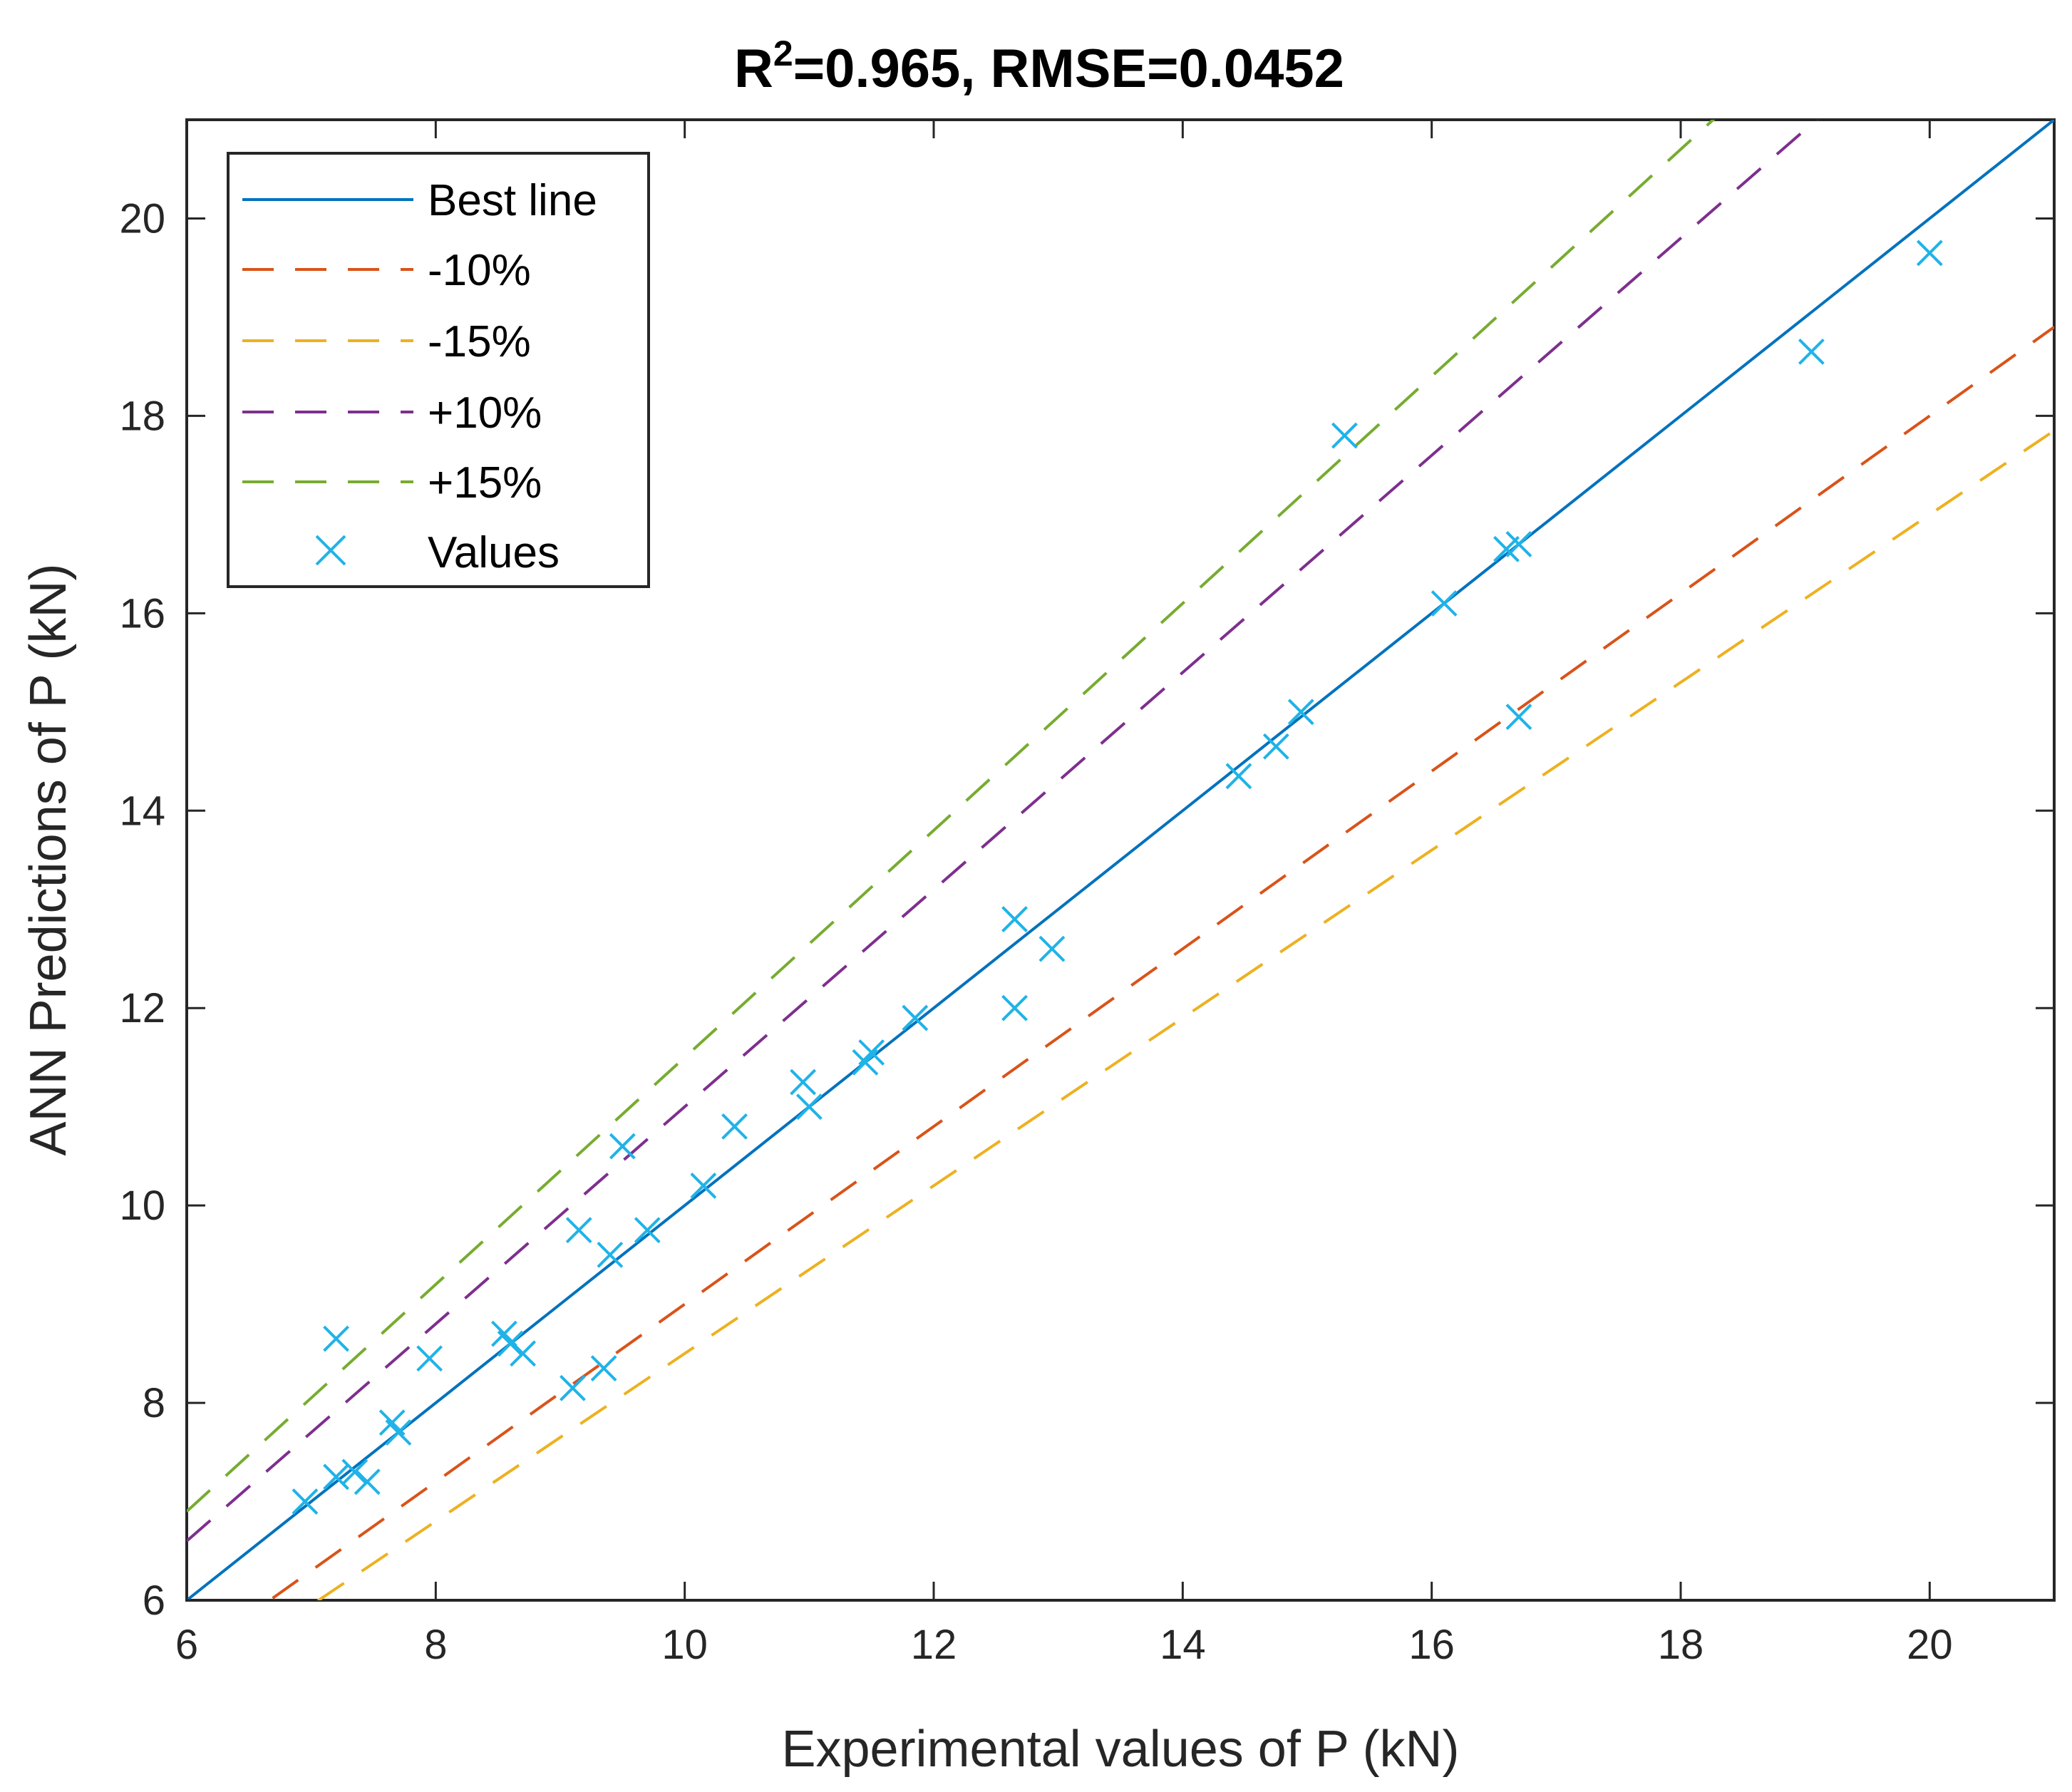  What do you see at coordinates (485, 413) in the screenshot?
I see `legend-label-plus10: +10%` at bounding box center [485, 413].